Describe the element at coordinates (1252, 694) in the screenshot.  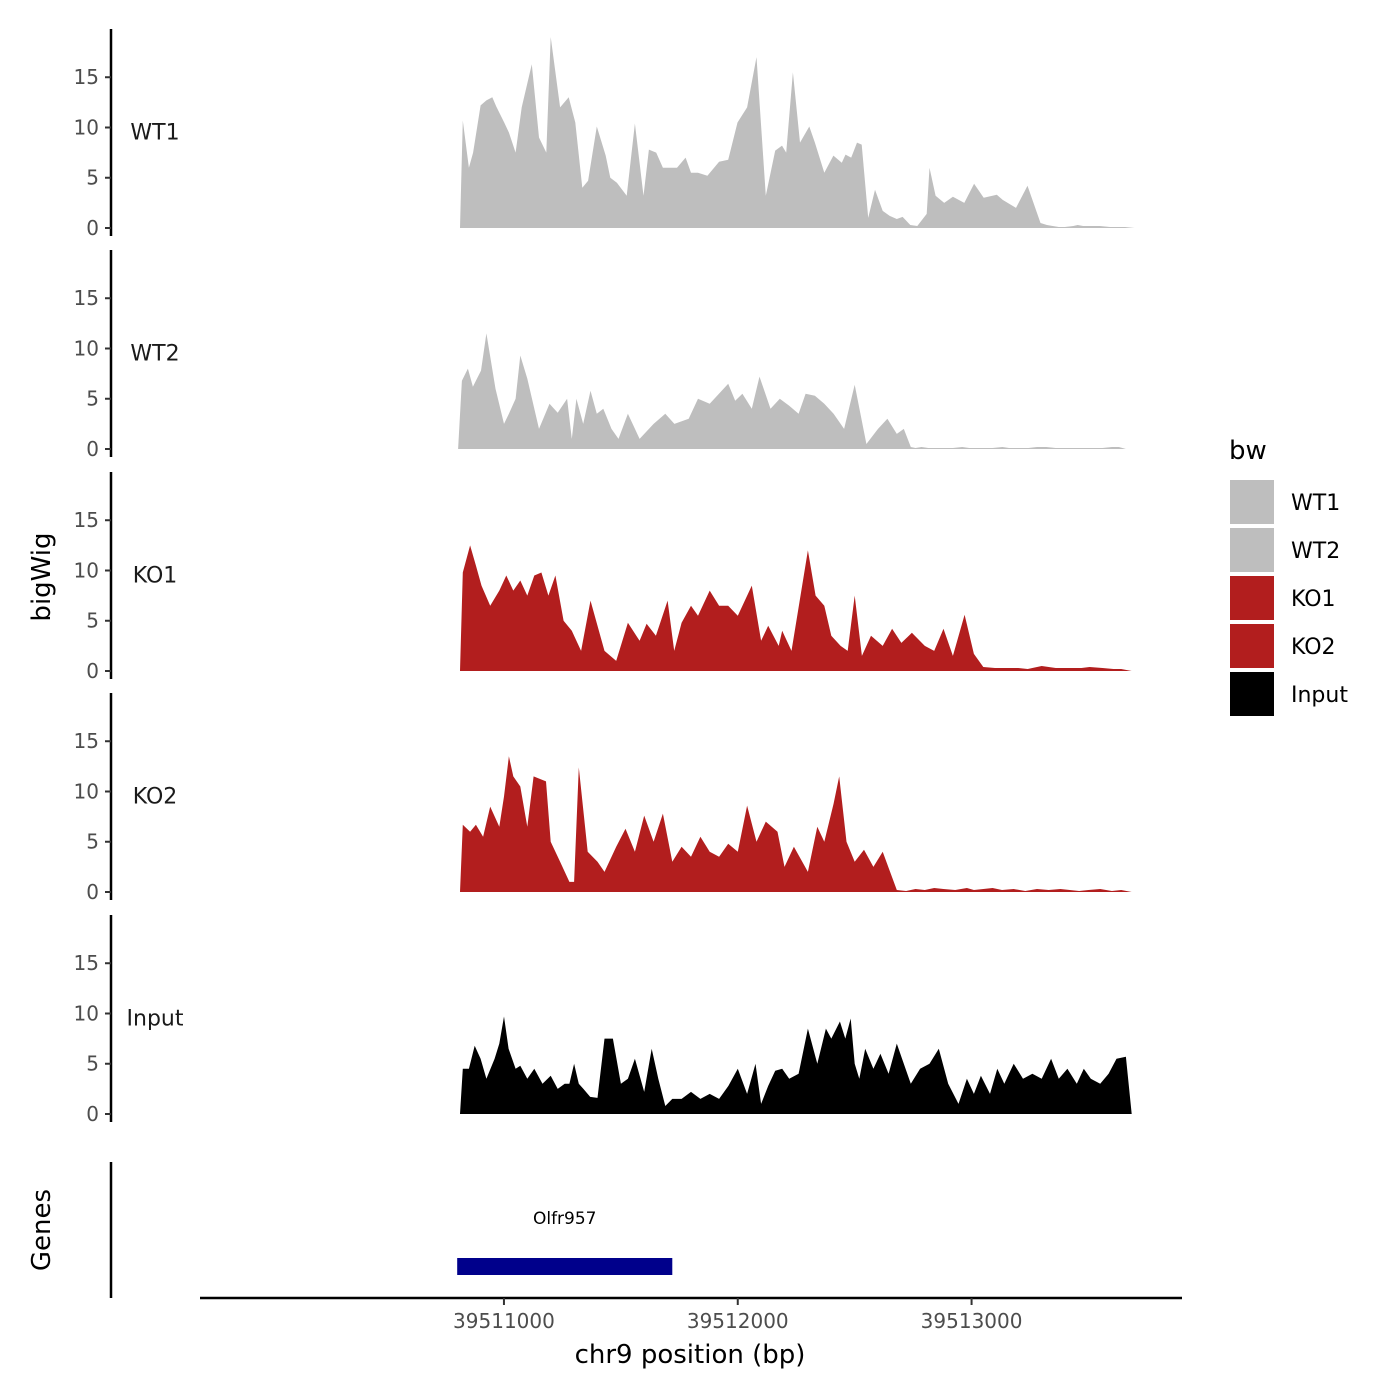
I see `legend-key-input` at that location.